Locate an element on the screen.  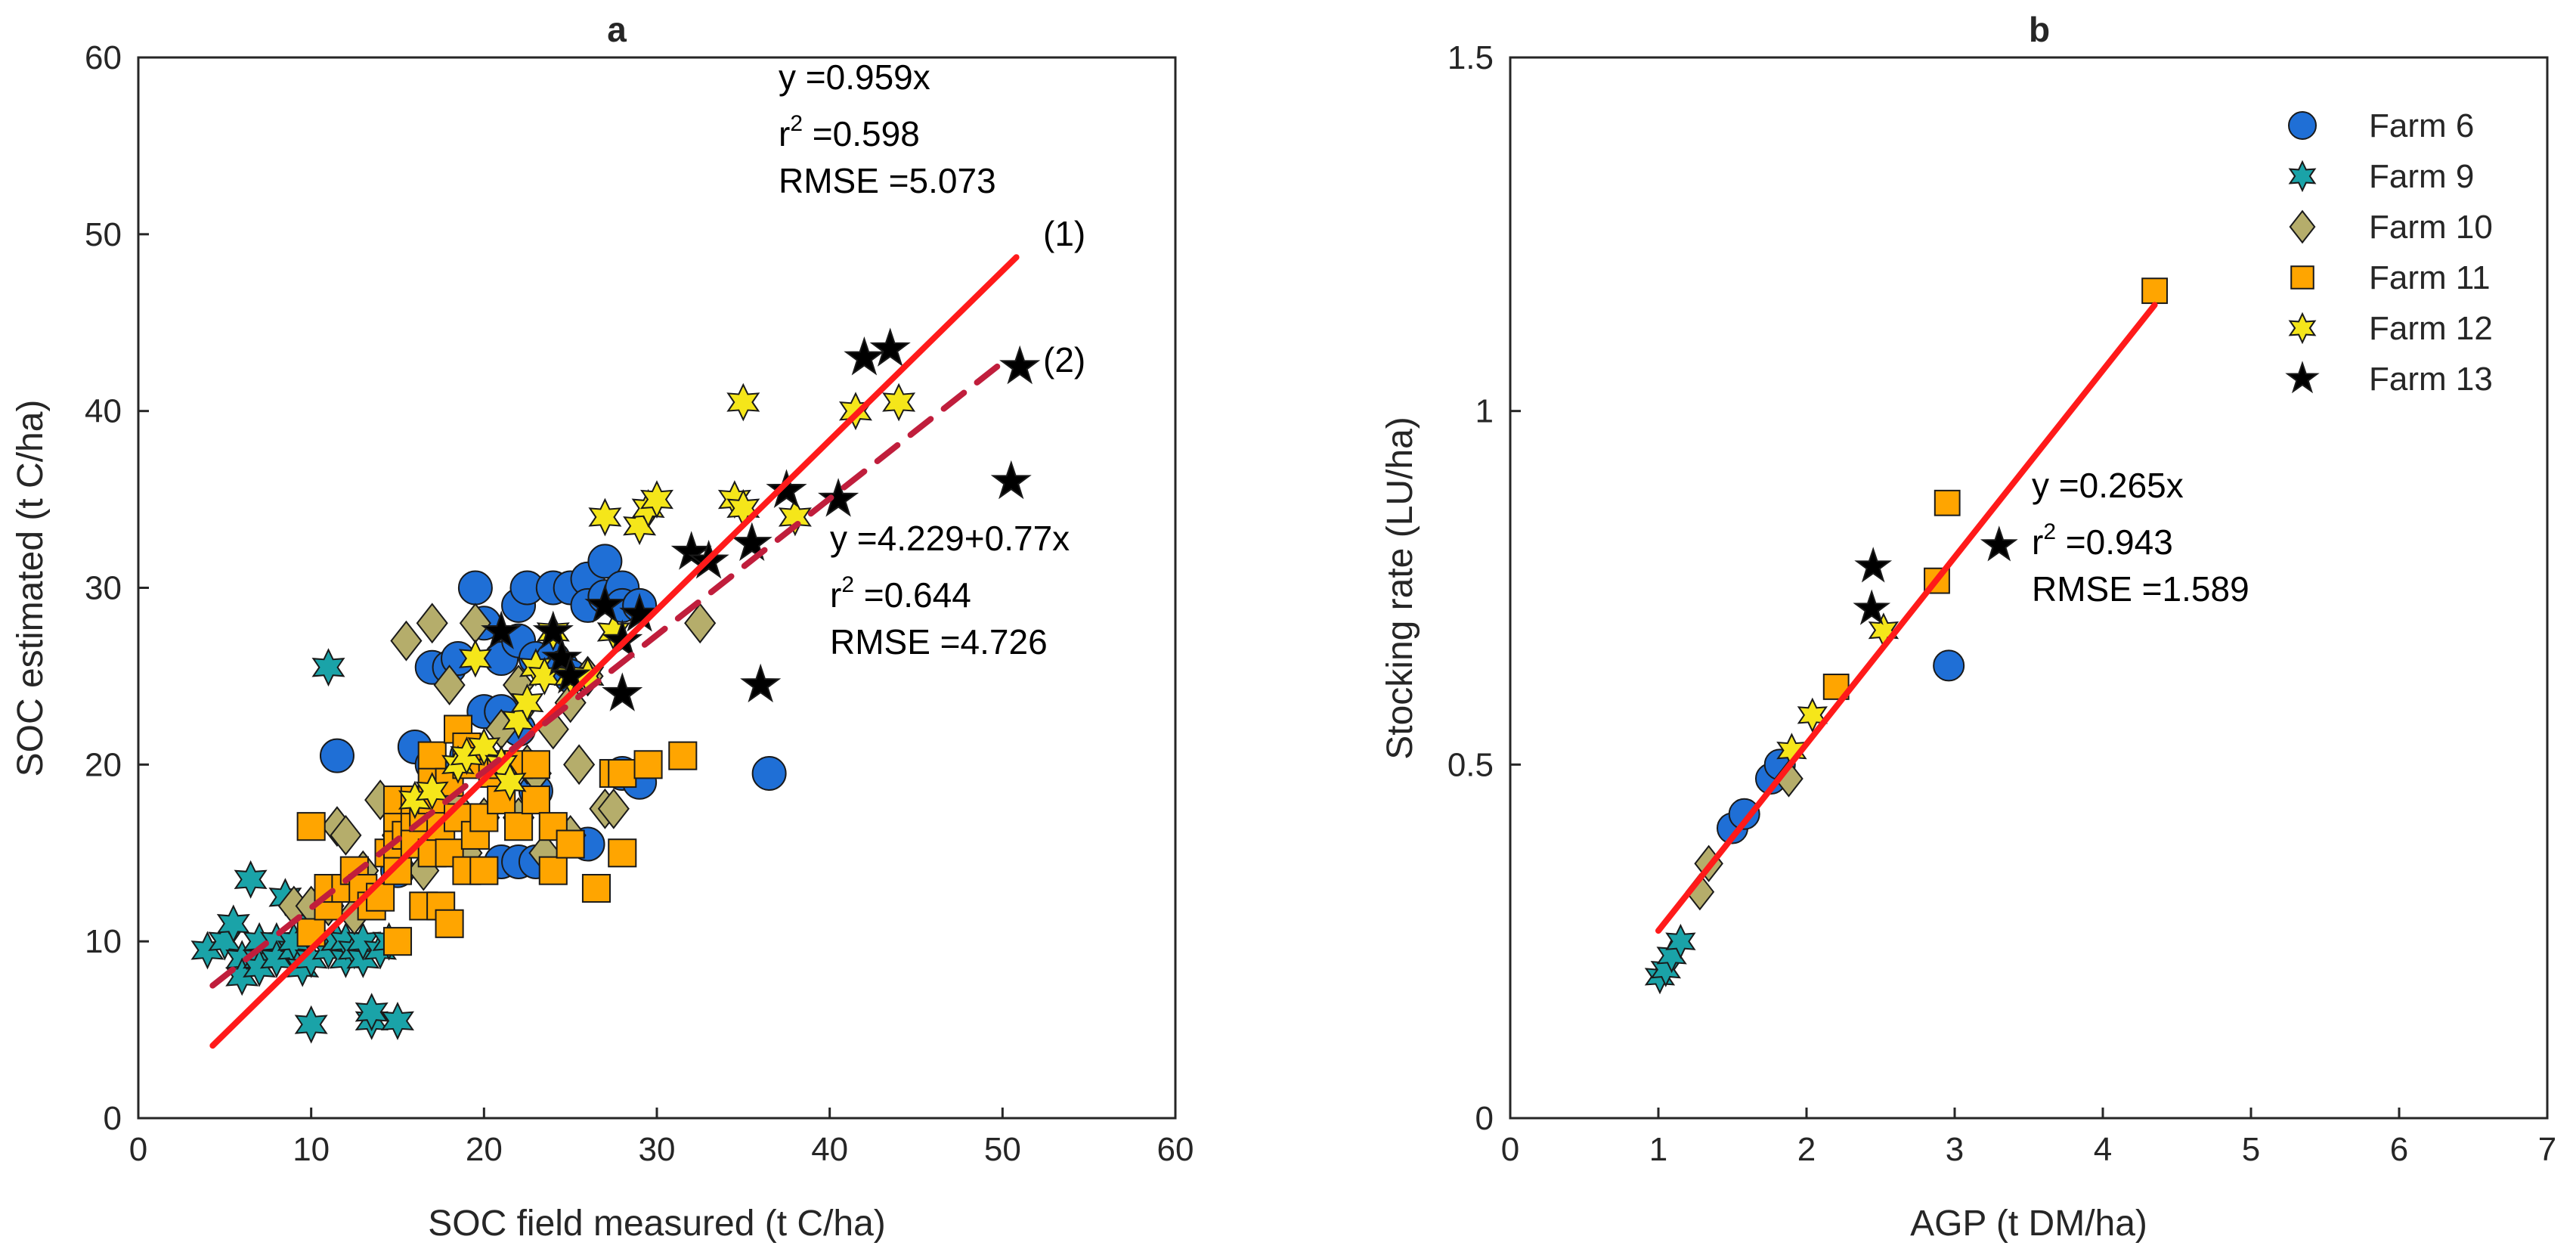
x-tick-label: 60 is located at coordinates (1175, 1149).